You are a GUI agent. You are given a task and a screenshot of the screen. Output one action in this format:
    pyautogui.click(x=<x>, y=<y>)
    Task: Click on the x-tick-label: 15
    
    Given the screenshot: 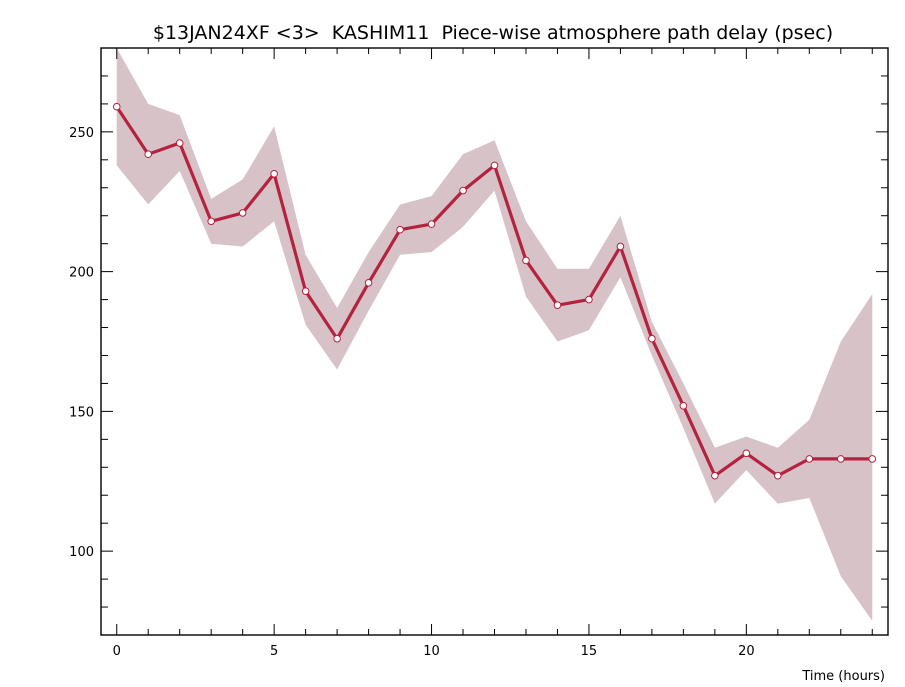 What is the action you would take?
    pyautogui.click(x=589, y=651)
    